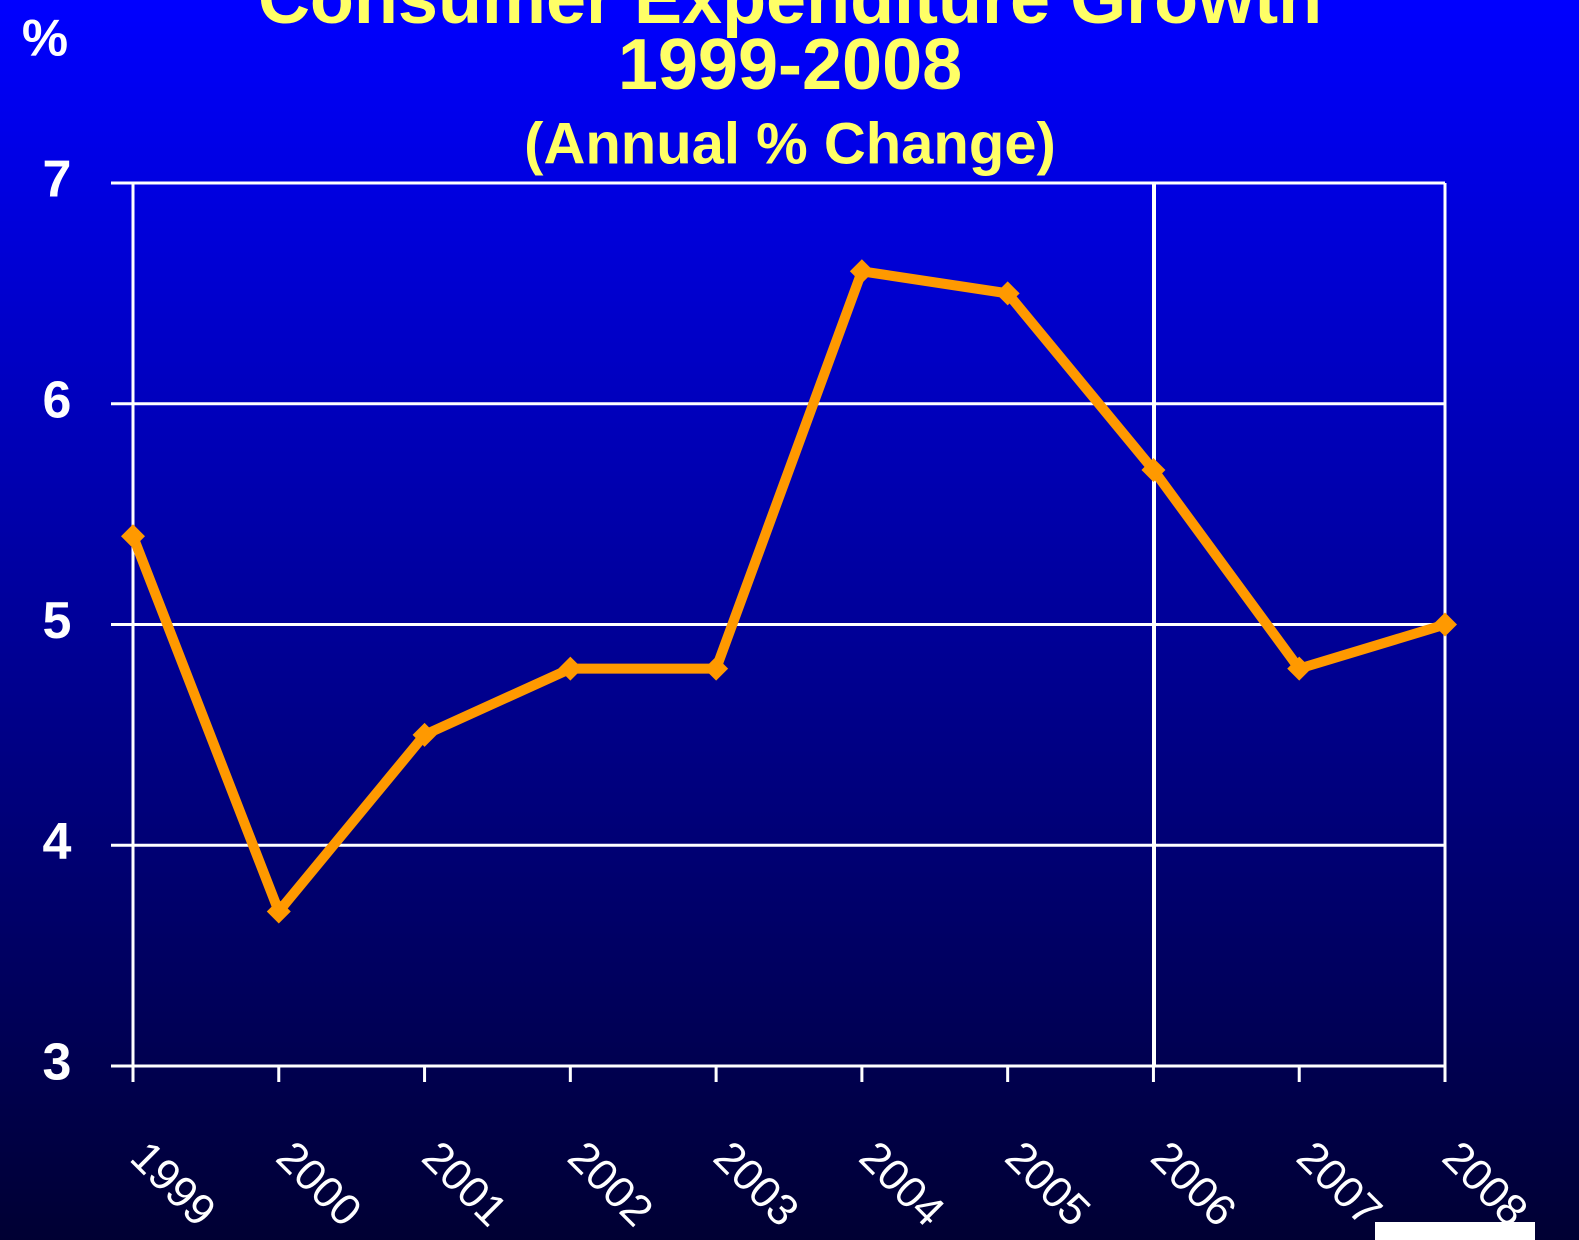 The width and height of the screenshot is (1579, 1240). Describe the element at coordinates (790, 143) in the screenshot. I see `chart-subtitle: (Annual % Change)` at that location.